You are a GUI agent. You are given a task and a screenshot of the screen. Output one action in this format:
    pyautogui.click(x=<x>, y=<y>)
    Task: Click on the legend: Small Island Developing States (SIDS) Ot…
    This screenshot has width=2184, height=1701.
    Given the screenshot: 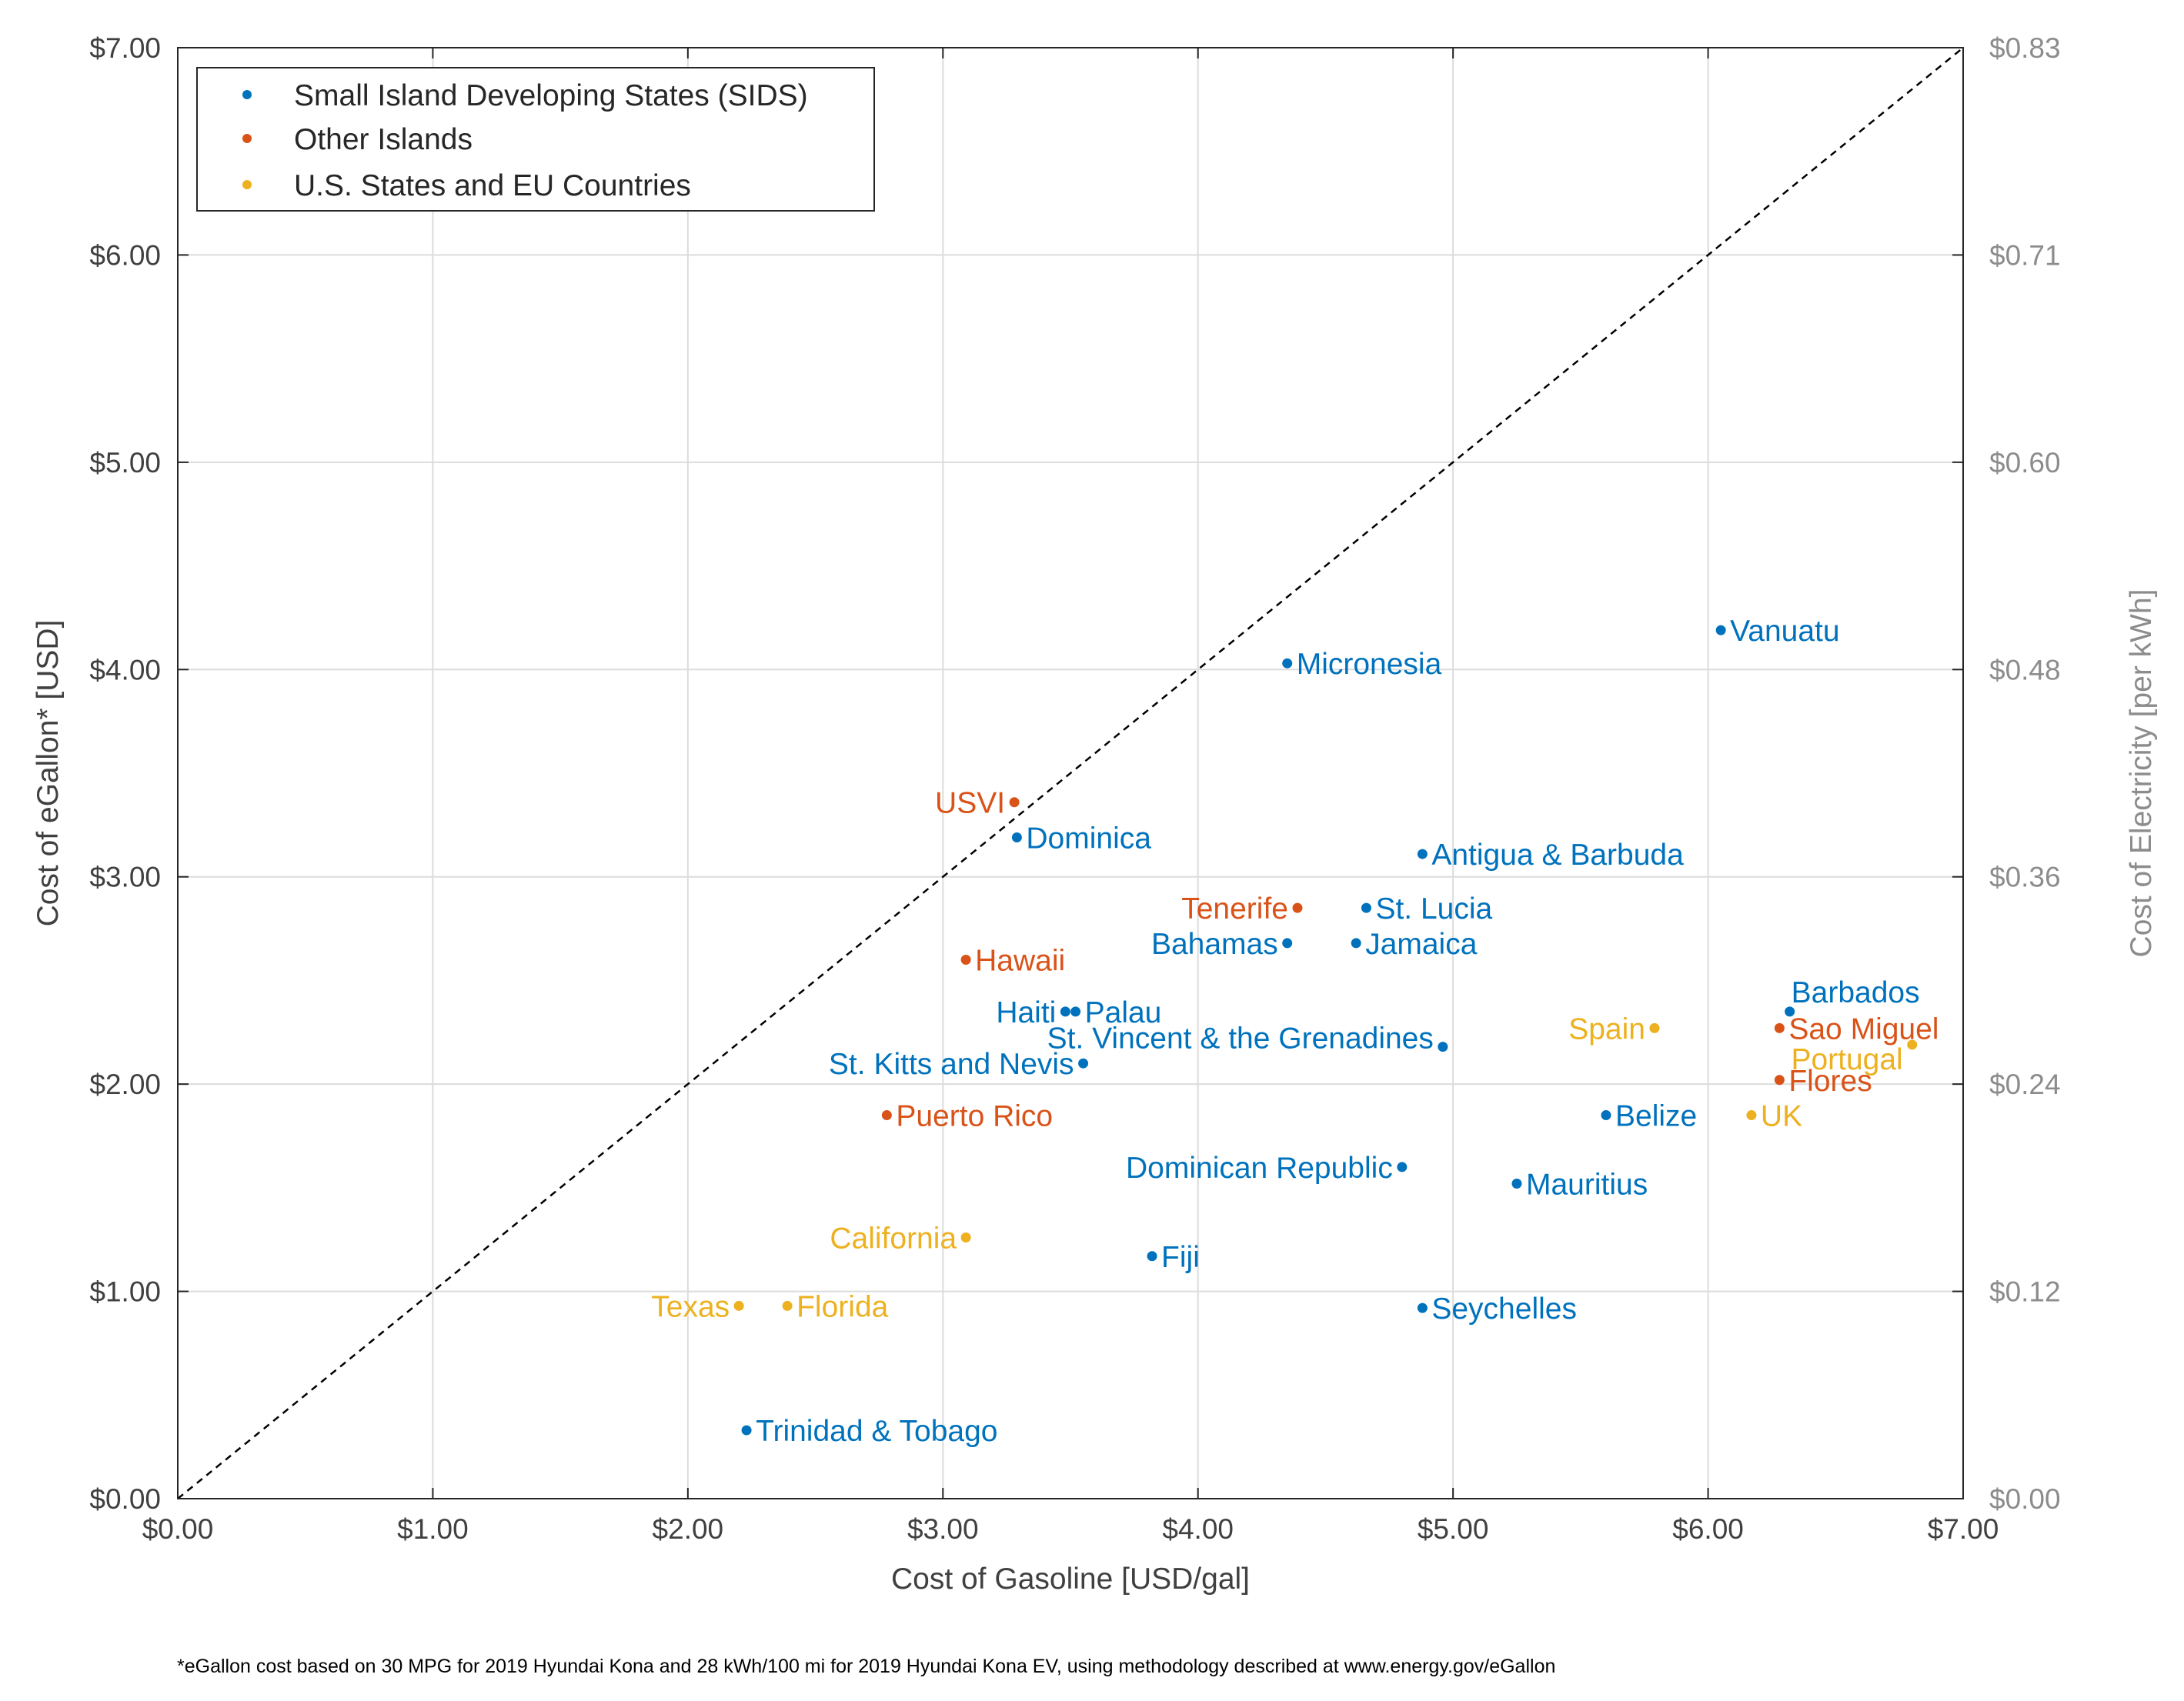 What is the action you would take?
    pyautogui.click(x=536, y=140)
    